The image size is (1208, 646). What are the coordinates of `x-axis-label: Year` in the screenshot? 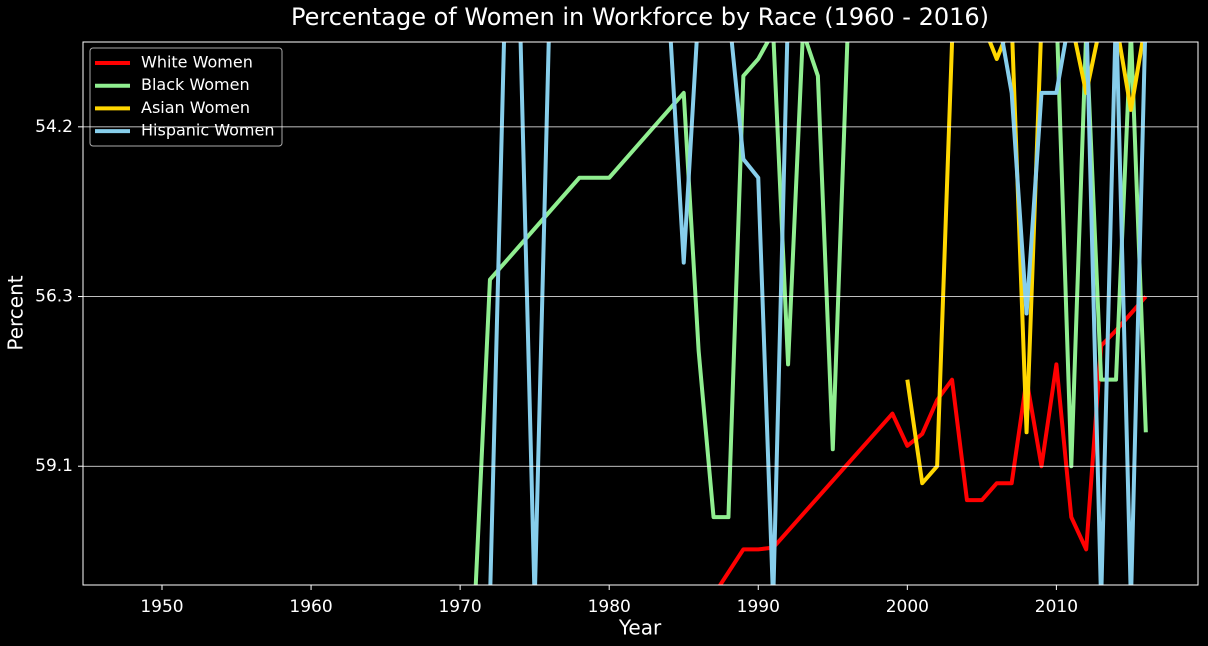 It's located at (640, 628).